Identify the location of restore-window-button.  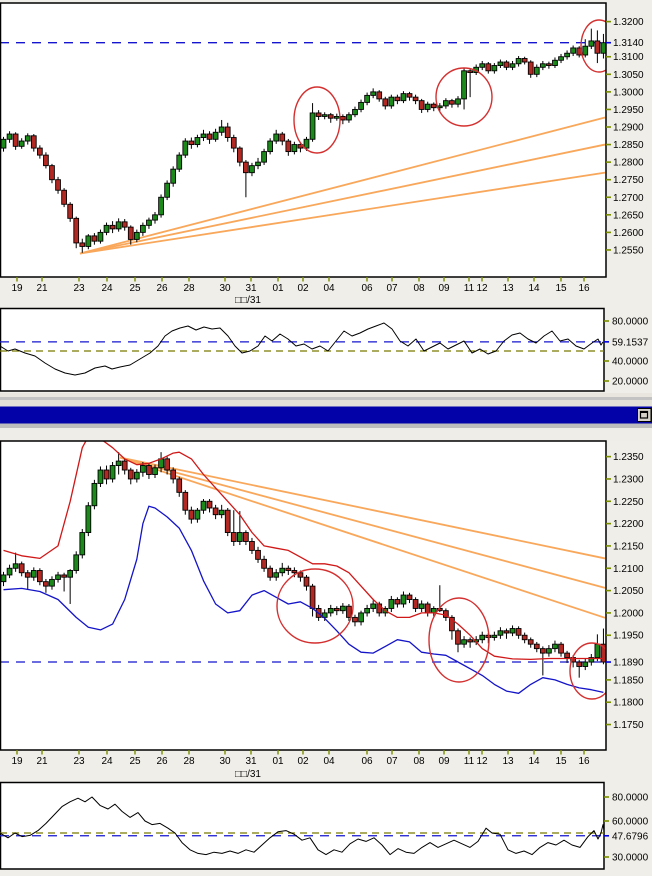
(644, 415).